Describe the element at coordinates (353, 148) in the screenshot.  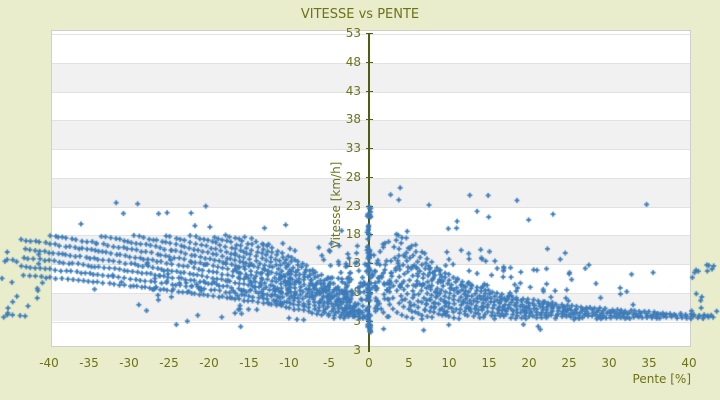
I see `y-tick-label: 33` at that location.